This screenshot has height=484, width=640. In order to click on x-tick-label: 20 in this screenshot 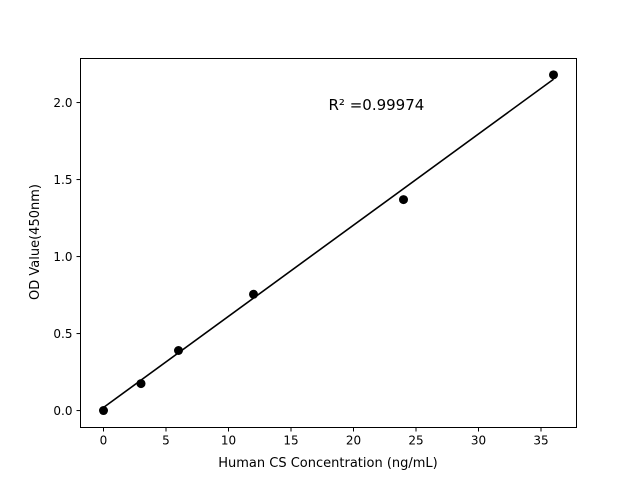, I will do `click(353, 441)`.